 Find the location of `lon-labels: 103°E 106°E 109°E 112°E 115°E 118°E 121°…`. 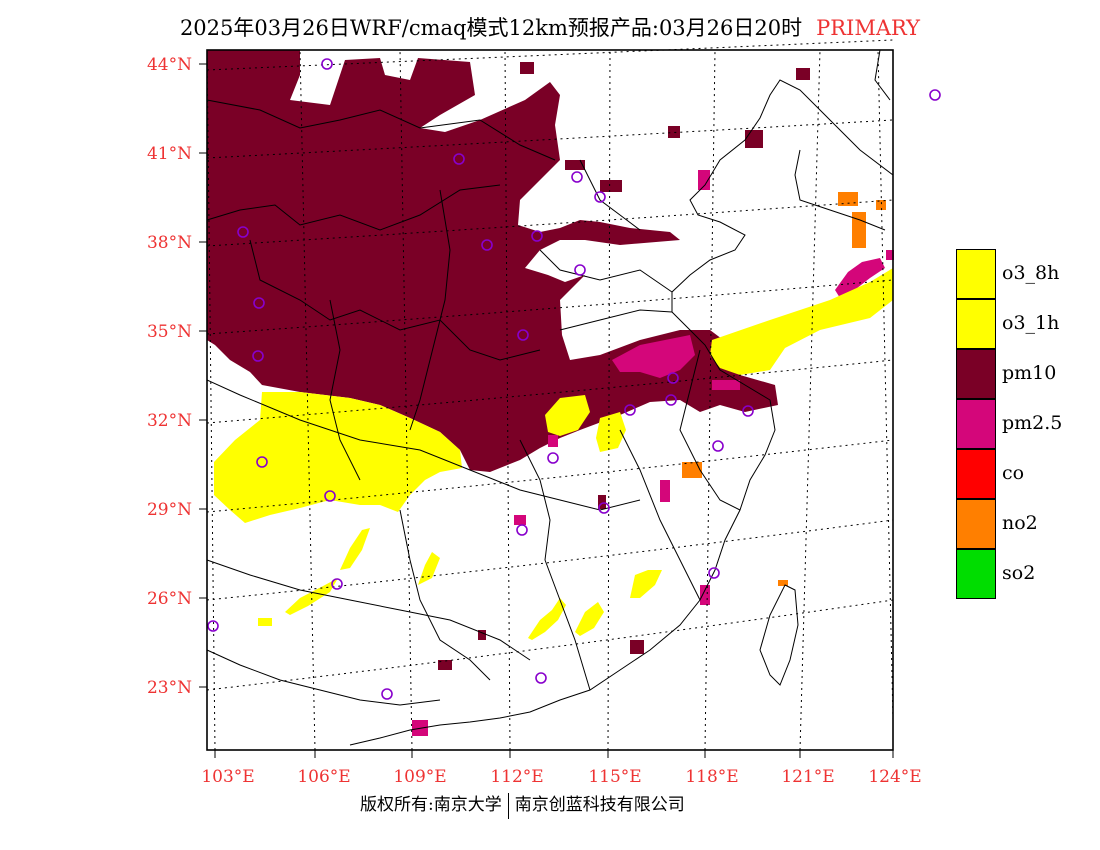

lon-labels: 103°E 106°E 109°E 112°E 115°E 118°E 121°… is located at coordinates (561, 777).